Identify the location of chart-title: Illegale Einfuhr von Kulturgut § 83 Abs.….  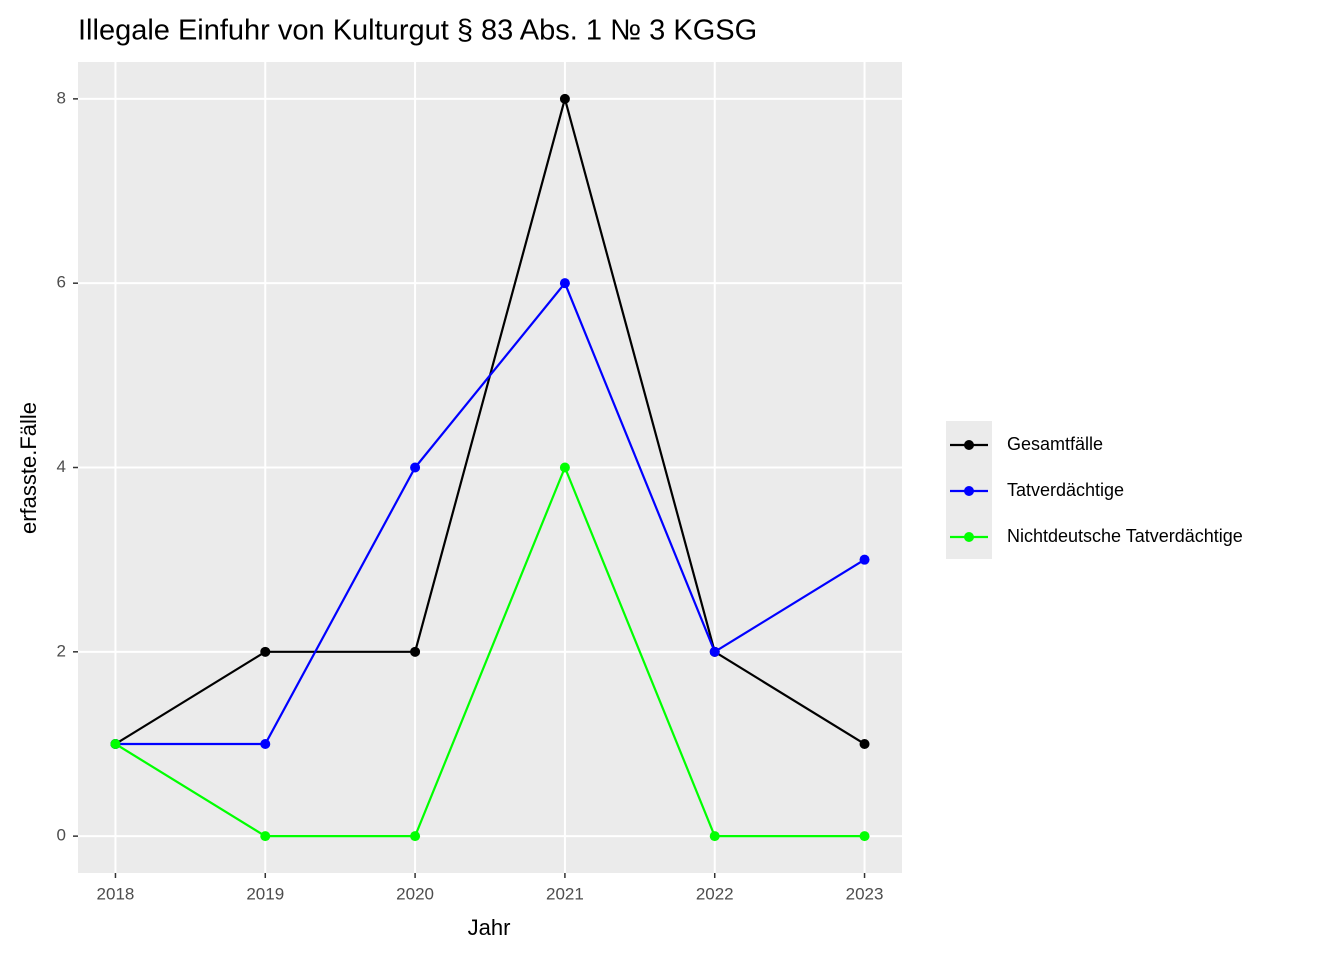
(417, 31).